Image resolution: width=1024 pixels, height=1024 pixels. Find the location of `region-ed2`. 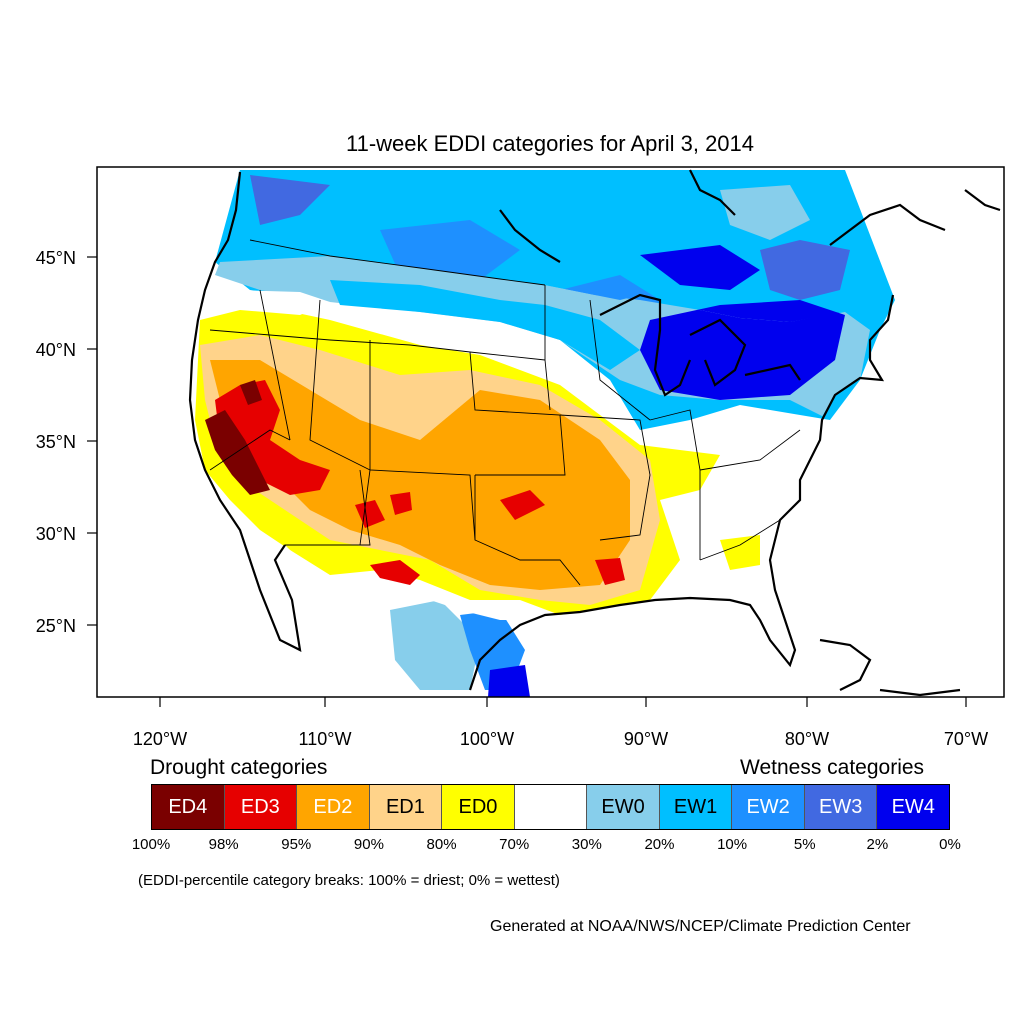

region-ed2 is located at coordinates (420, 475).